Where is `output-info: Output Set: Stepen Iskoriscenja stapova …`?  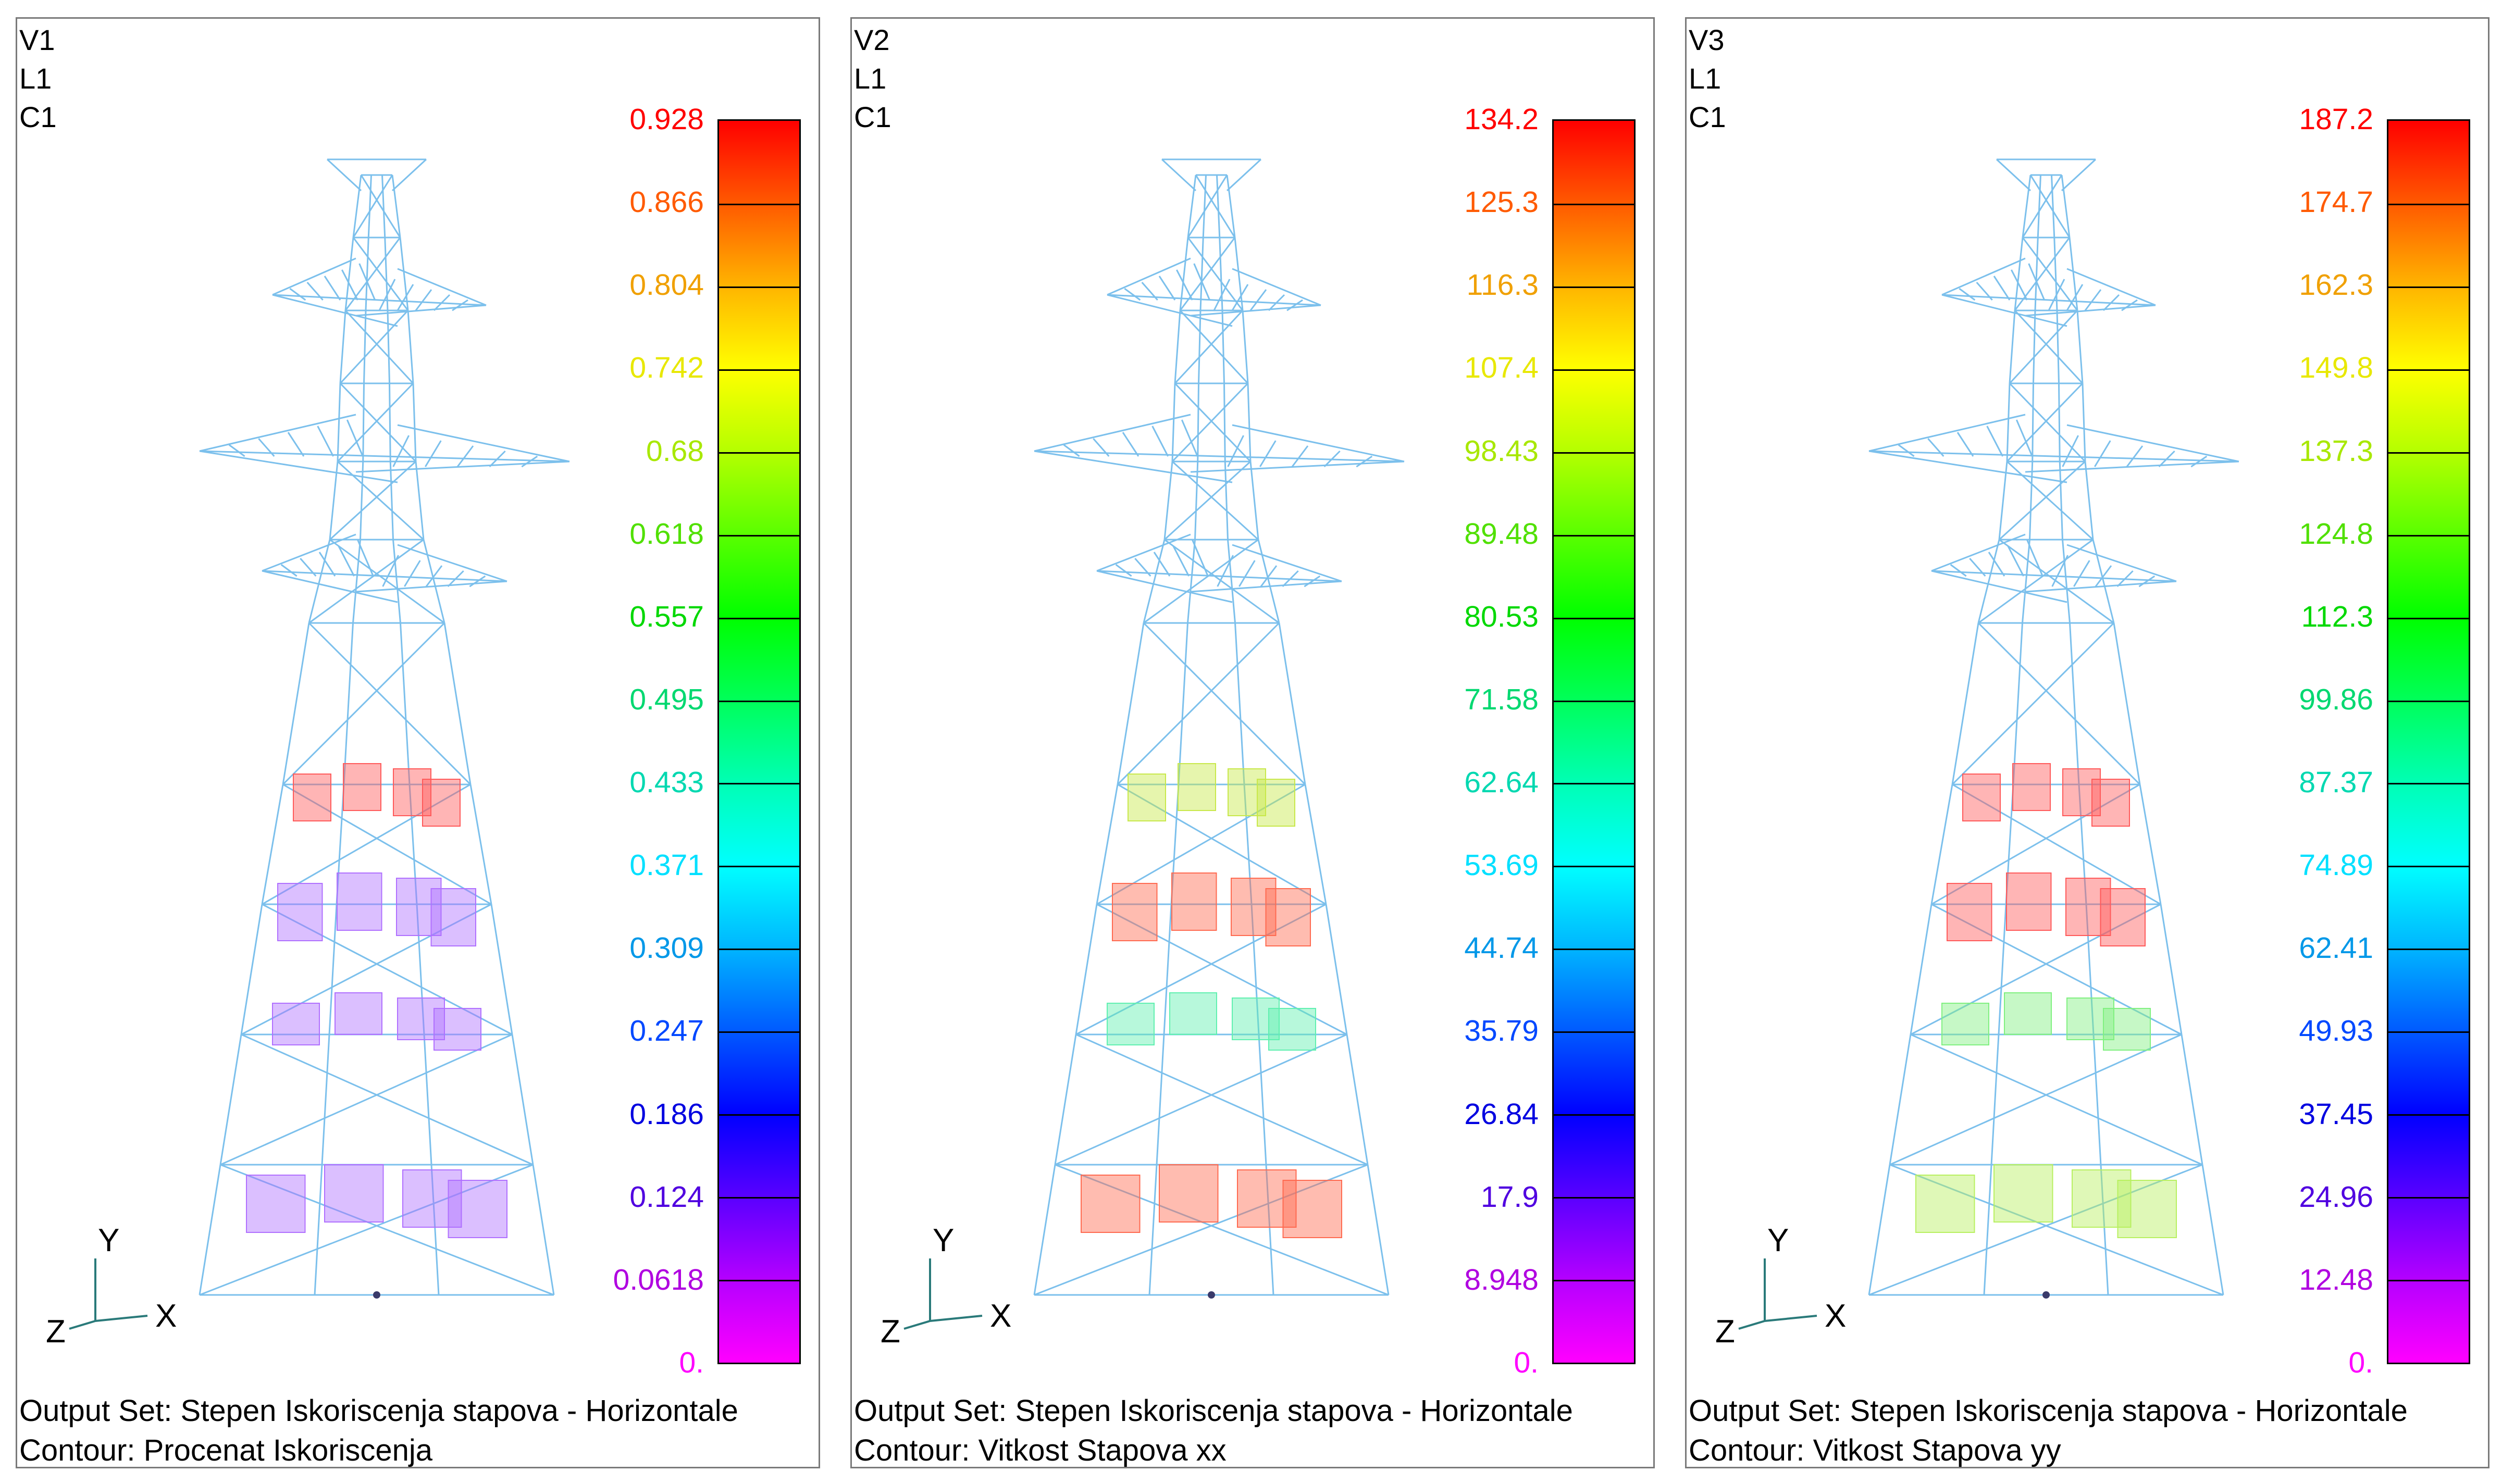
output-info: Output Set: Stepen Iskoriscenja stapova … is located at coordinates (1213, 1429).